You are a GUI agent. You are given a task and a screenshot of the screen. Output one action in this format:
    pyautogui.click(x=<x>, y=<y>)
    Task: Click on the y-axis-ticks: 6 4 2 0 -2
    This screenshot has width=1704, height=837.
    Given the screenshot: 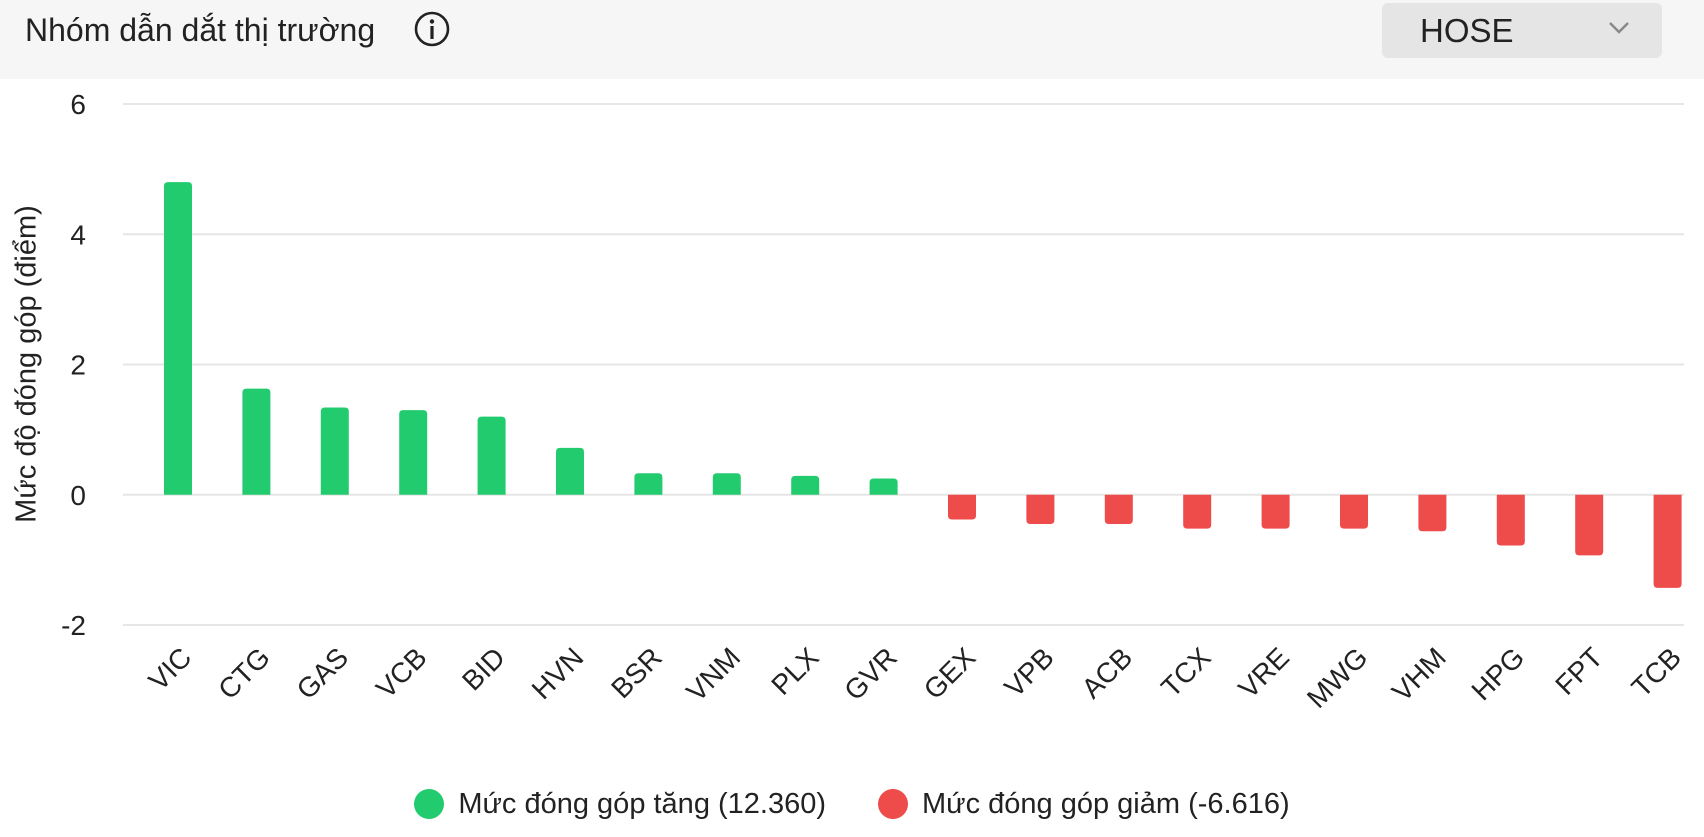 What is the action you would take?
    pyautogui.click(x=73, y=365)
    